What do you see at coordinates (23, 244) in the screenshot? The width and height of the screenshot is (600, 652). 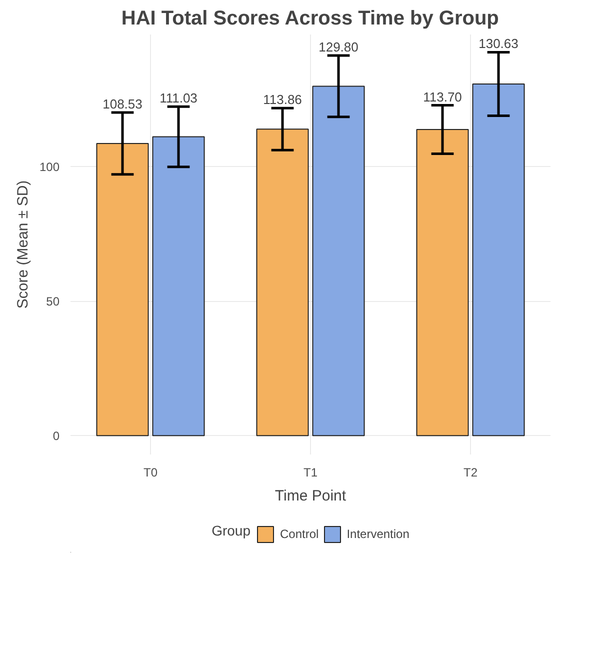 I see `y-axis-title: Score (Mean ± SD)` at bounding box center [23, 244].